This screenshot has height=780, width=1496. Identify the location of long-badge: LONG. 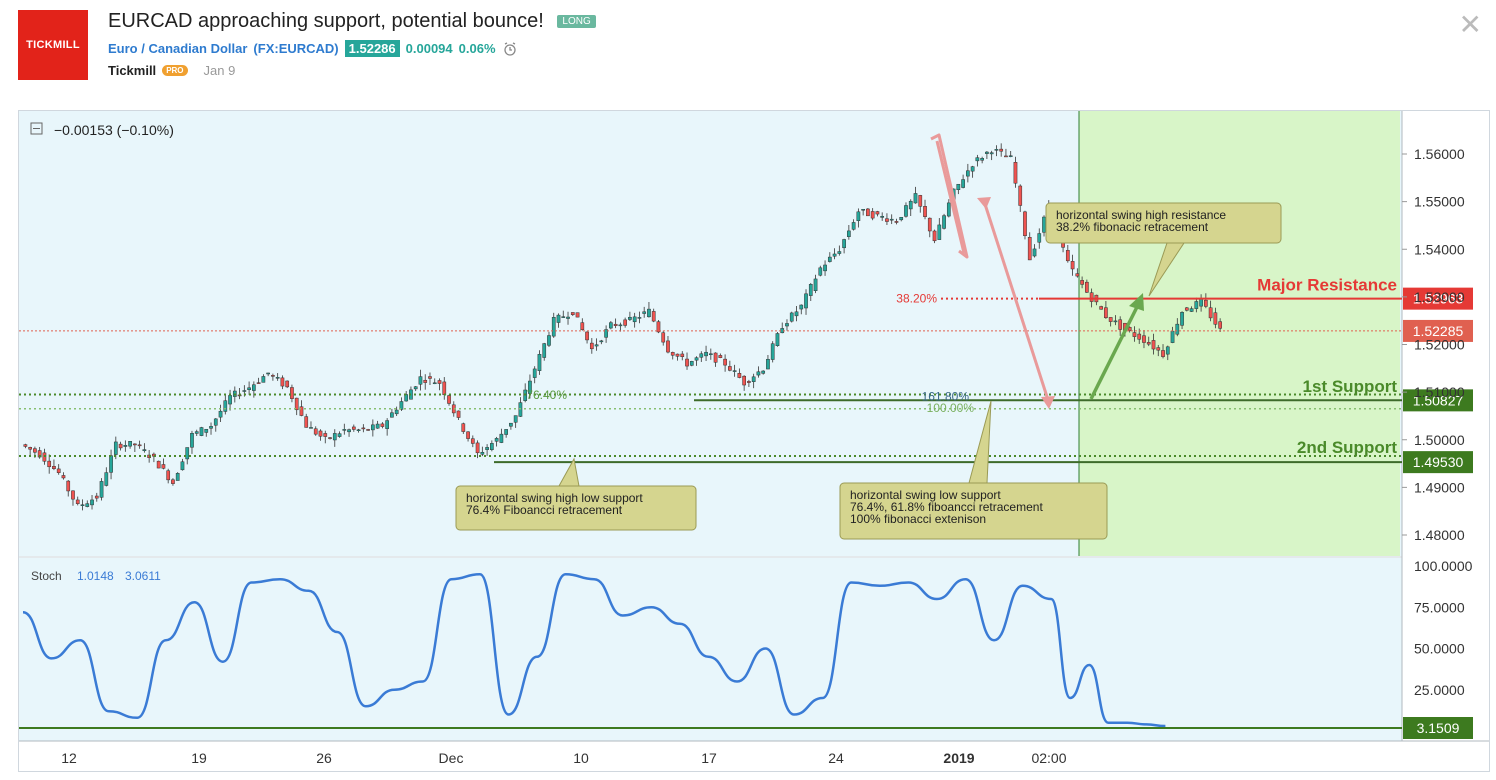
(576, 22).